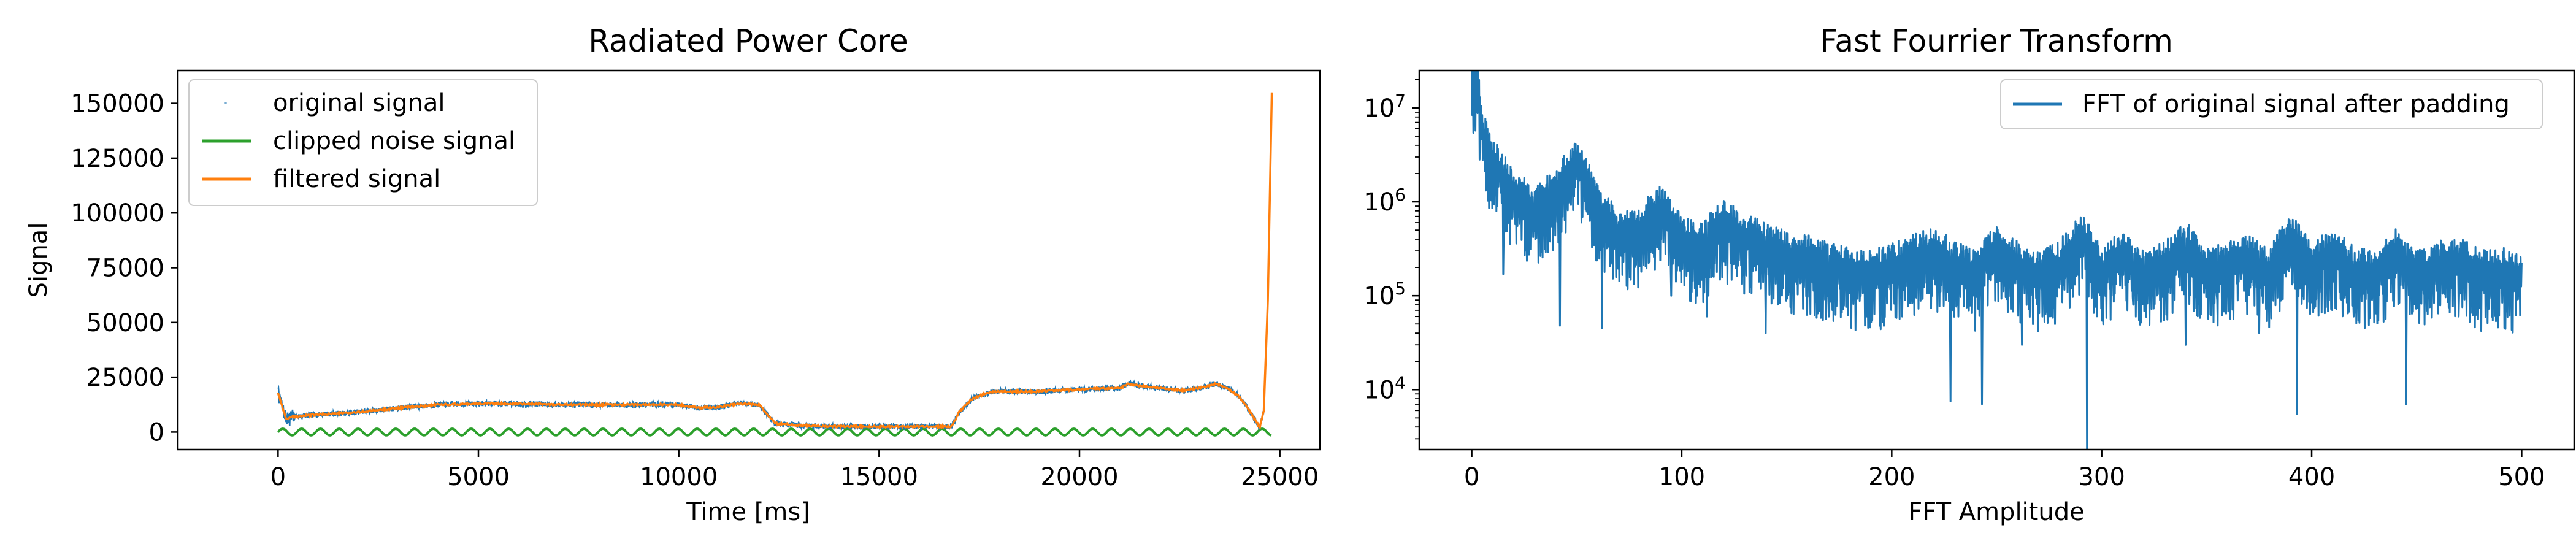  What do you see at coordinates (794, 470) in the screenshot?
I see `left-x-axis-ticks: 0 5000 10000 15000 20000 25000` at bounding box center [794, 470].